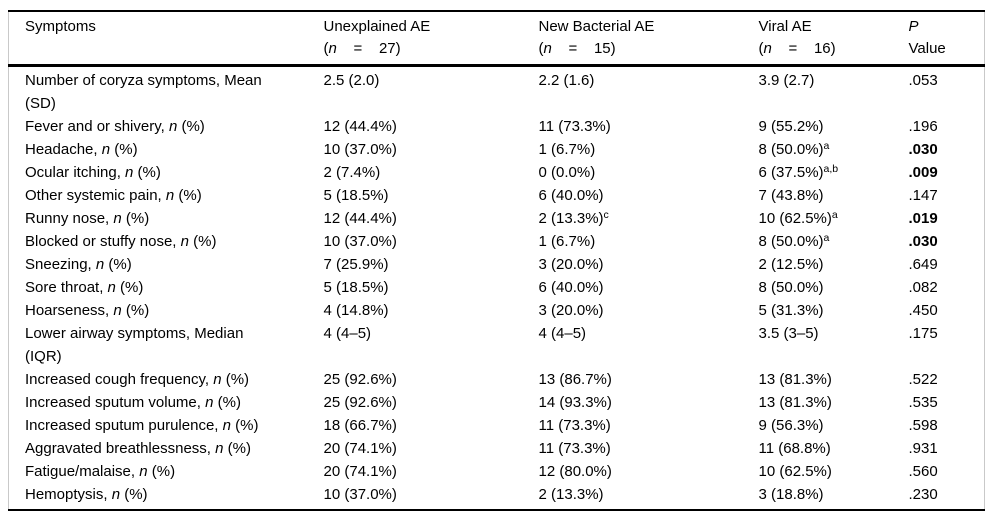 The height and width of the screenshot is (516, 992). What do you see at coordinates (575, 402) in the screenshot?
I see `value-new-bacterial-ae: 14 (93.3%)` at bounding box center [575, 402].